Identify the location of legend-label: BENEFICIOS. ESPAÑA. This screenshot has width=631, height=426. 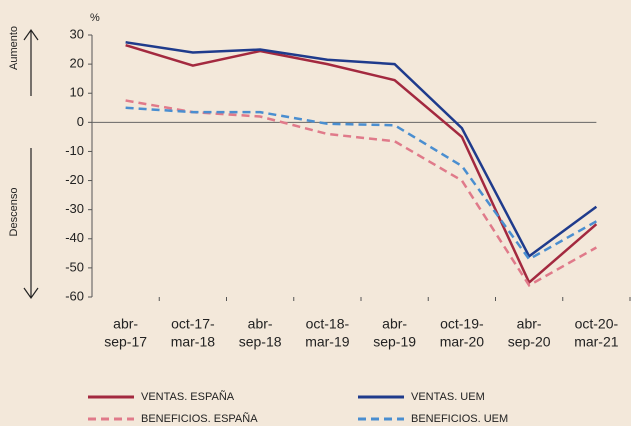
(199, 418).